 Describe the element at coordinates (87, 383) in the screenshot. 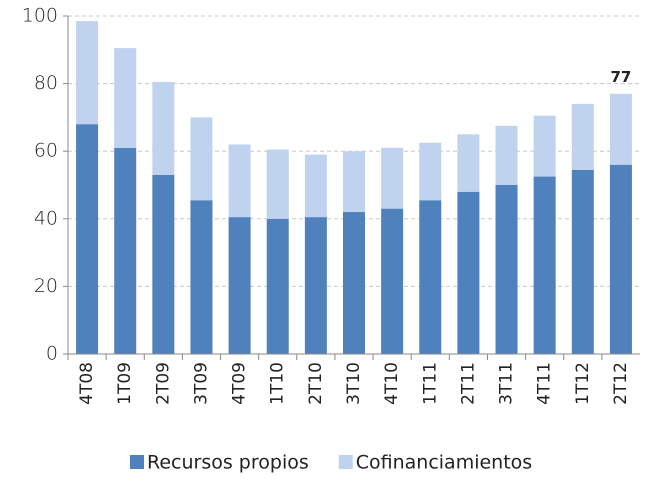

I see `x-tick-label: 4T08` at that location.